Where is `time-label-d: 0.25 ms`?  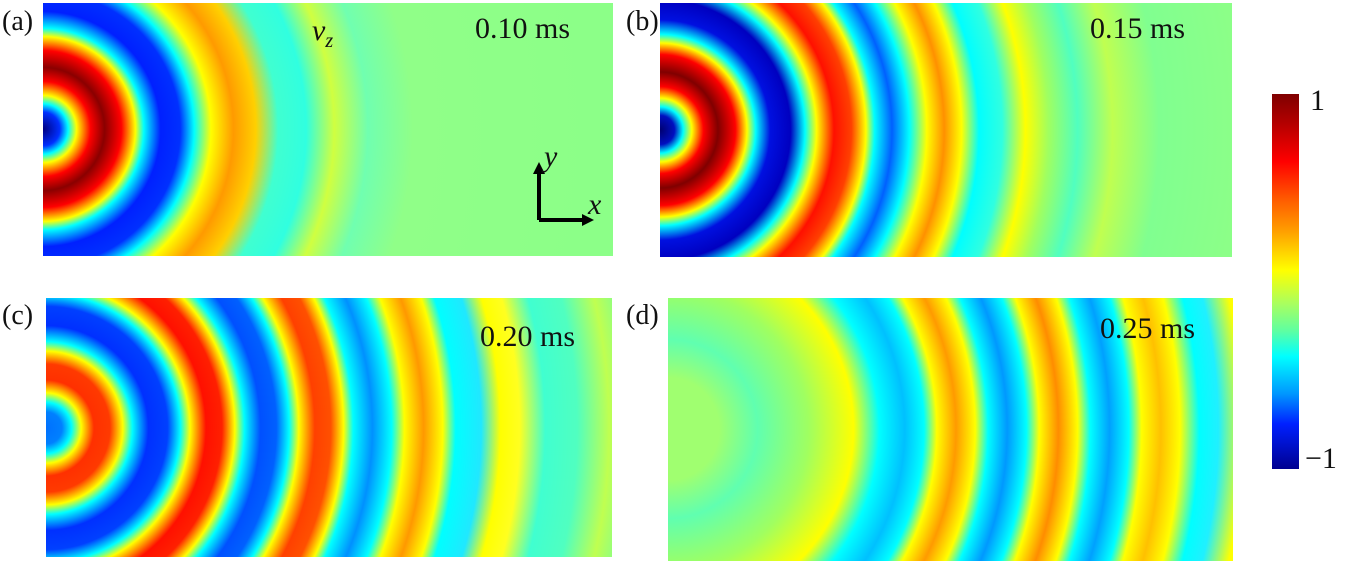
time-label-d: 0.25 ms is located at coordinates (1148, 328).